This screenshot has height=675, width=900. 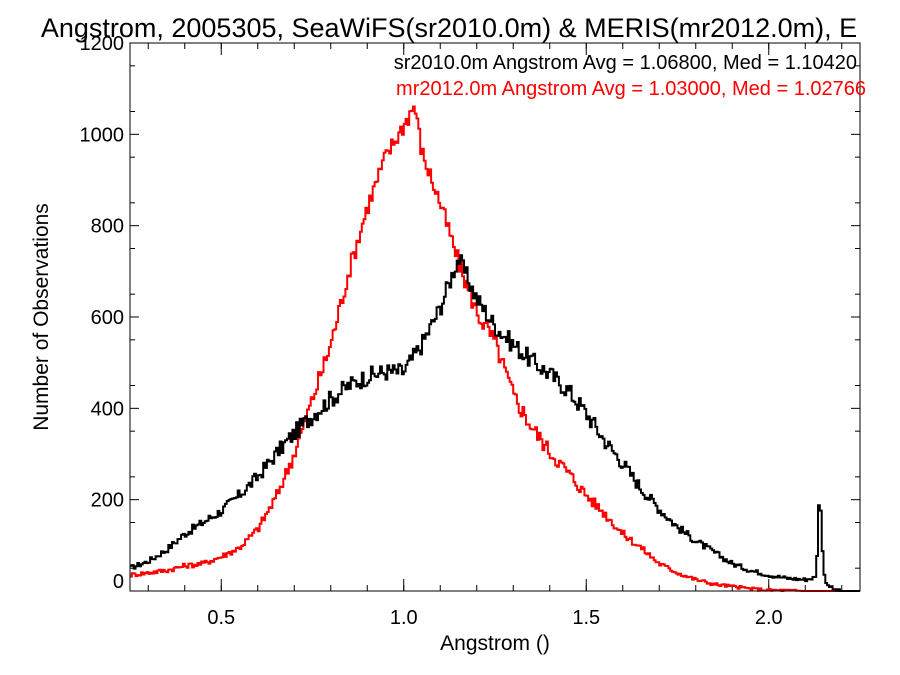 I want to click on x-tick-label-3: 2.0, so click(x=769, y=618).